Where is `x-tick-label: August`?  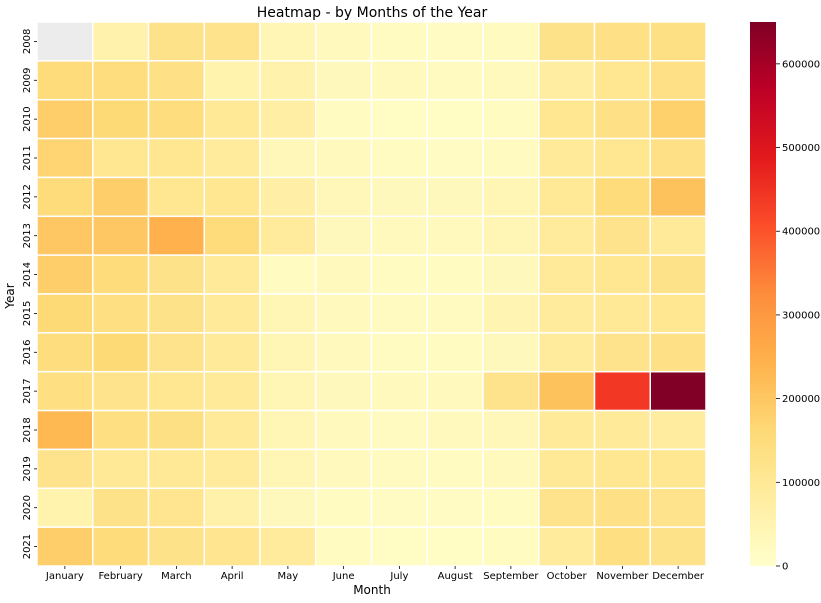
x-tick-label: August is located at coordinates (455, 576).